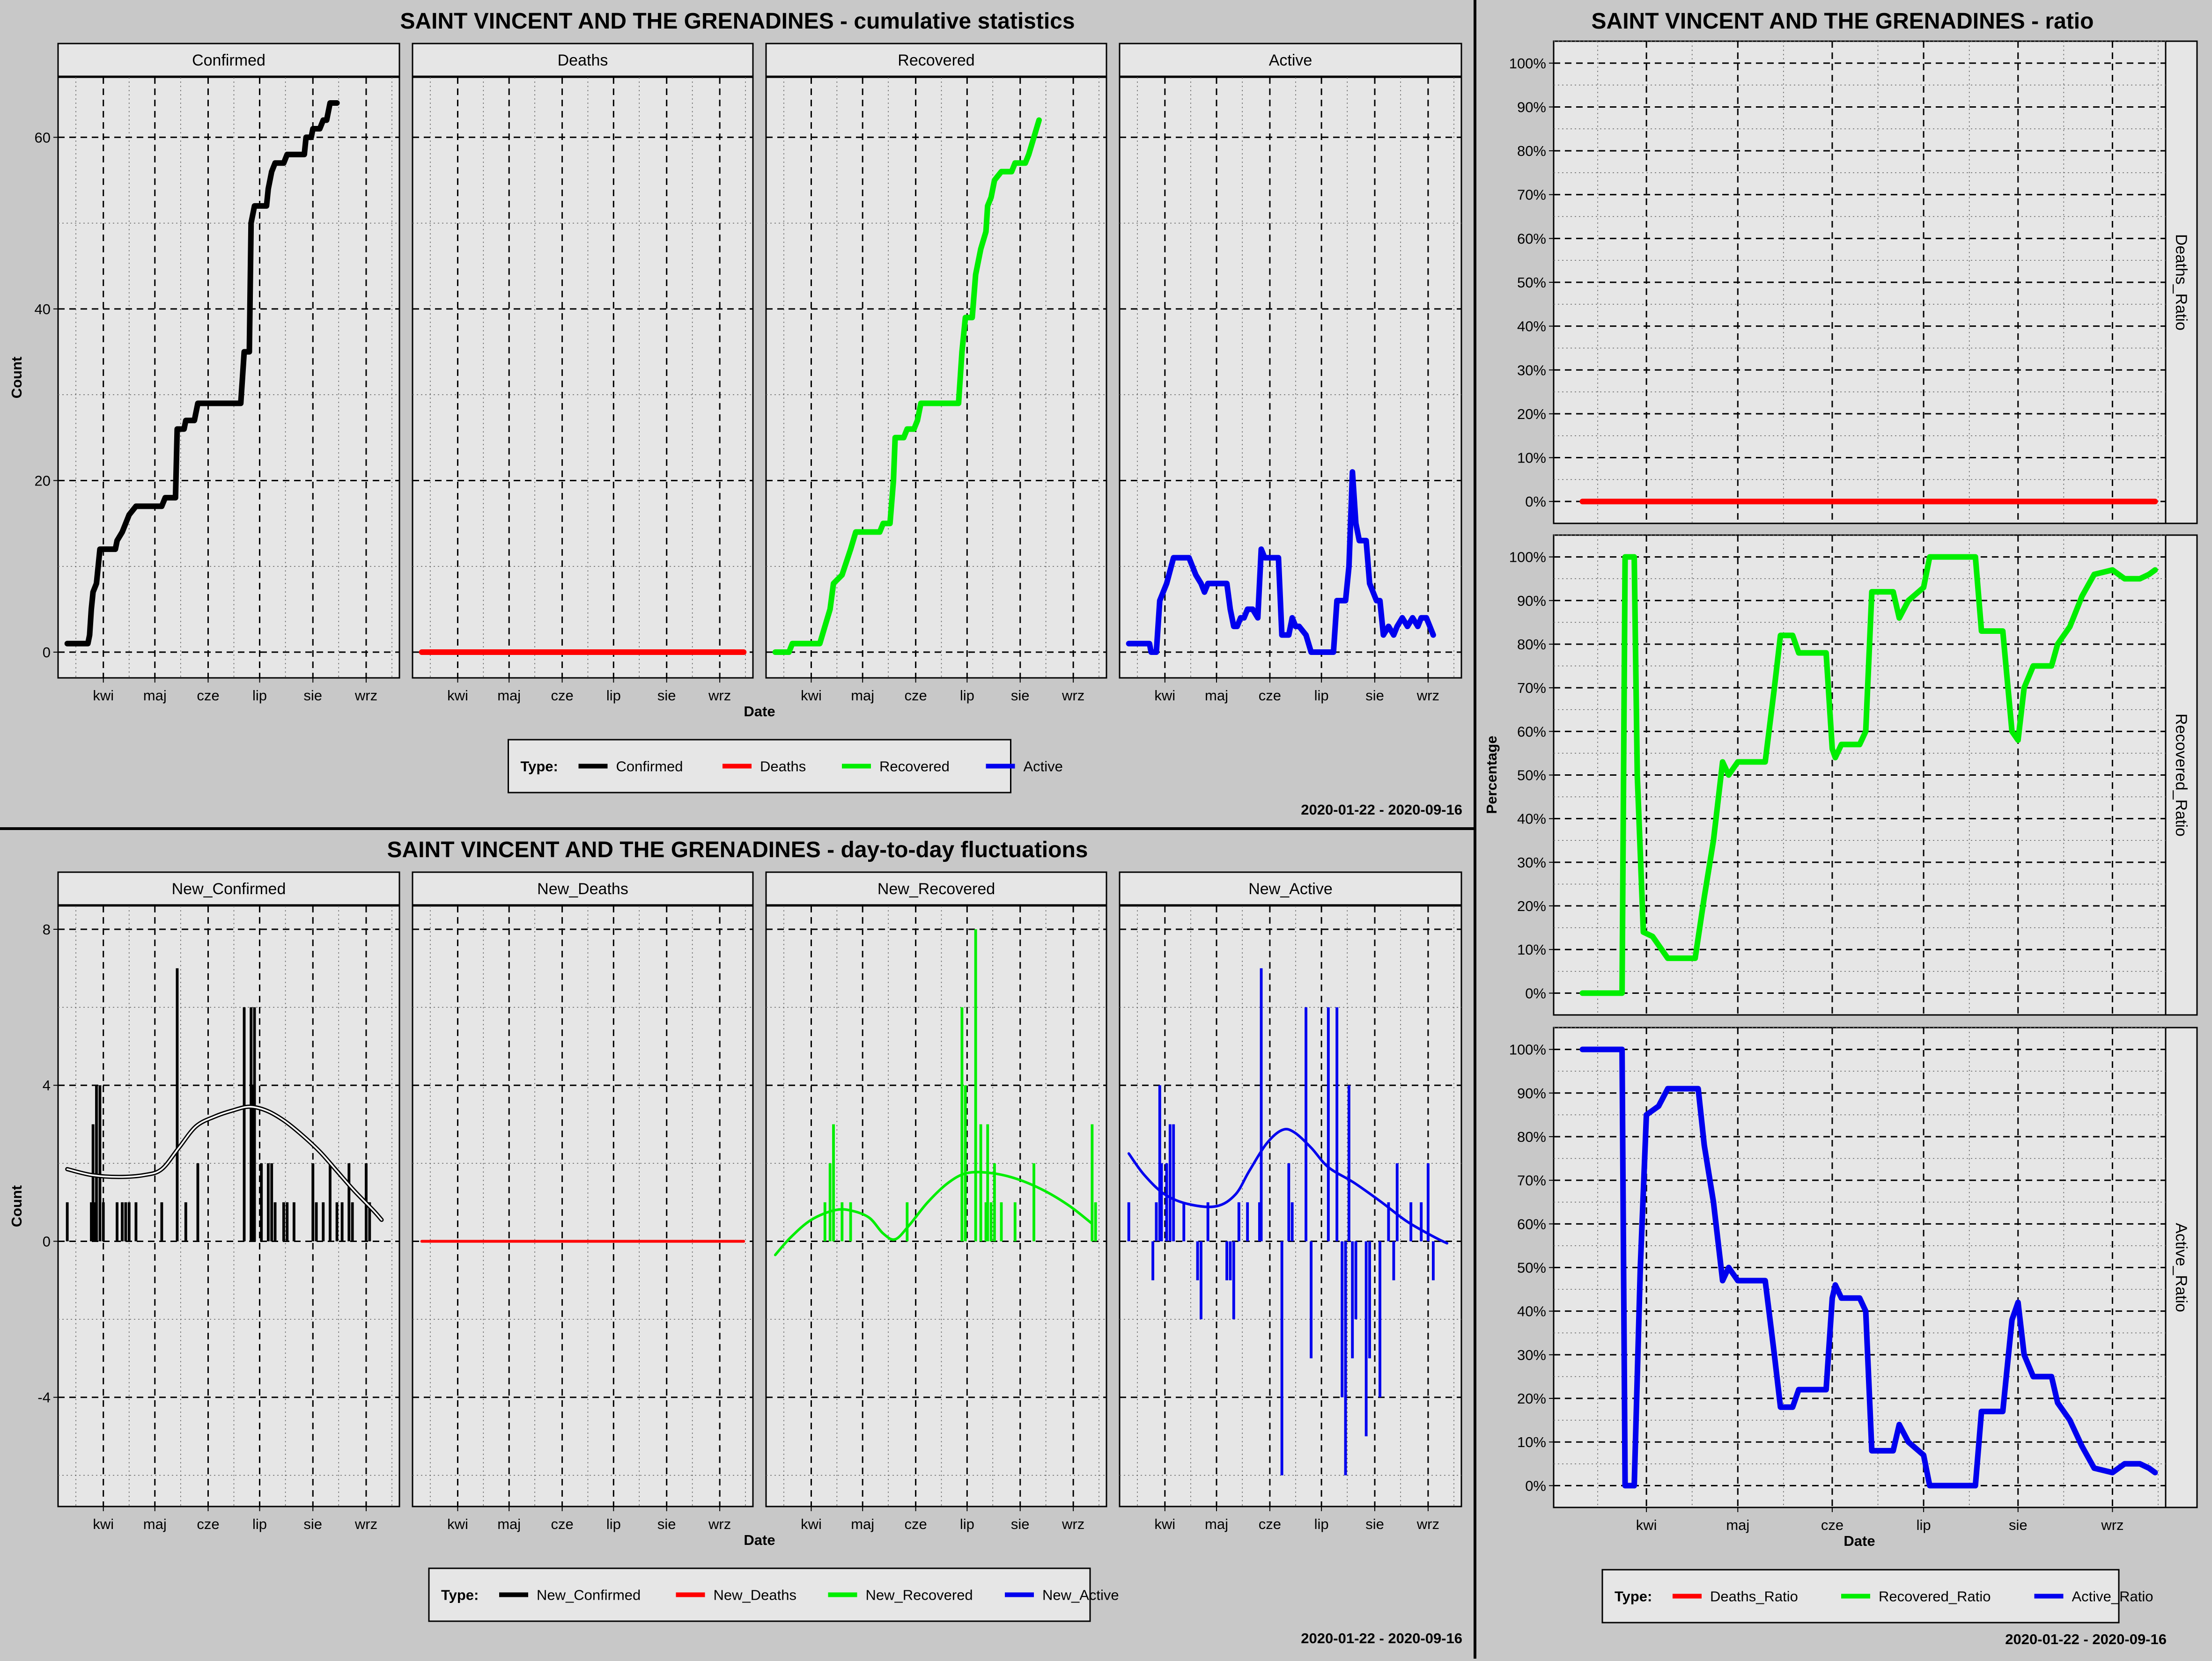 The width and height of the screenshot is (2212, 1661). Describe the element at coordinates (1532, 906) in the screenshot. I see `y-tick-label: 20%` at that location.